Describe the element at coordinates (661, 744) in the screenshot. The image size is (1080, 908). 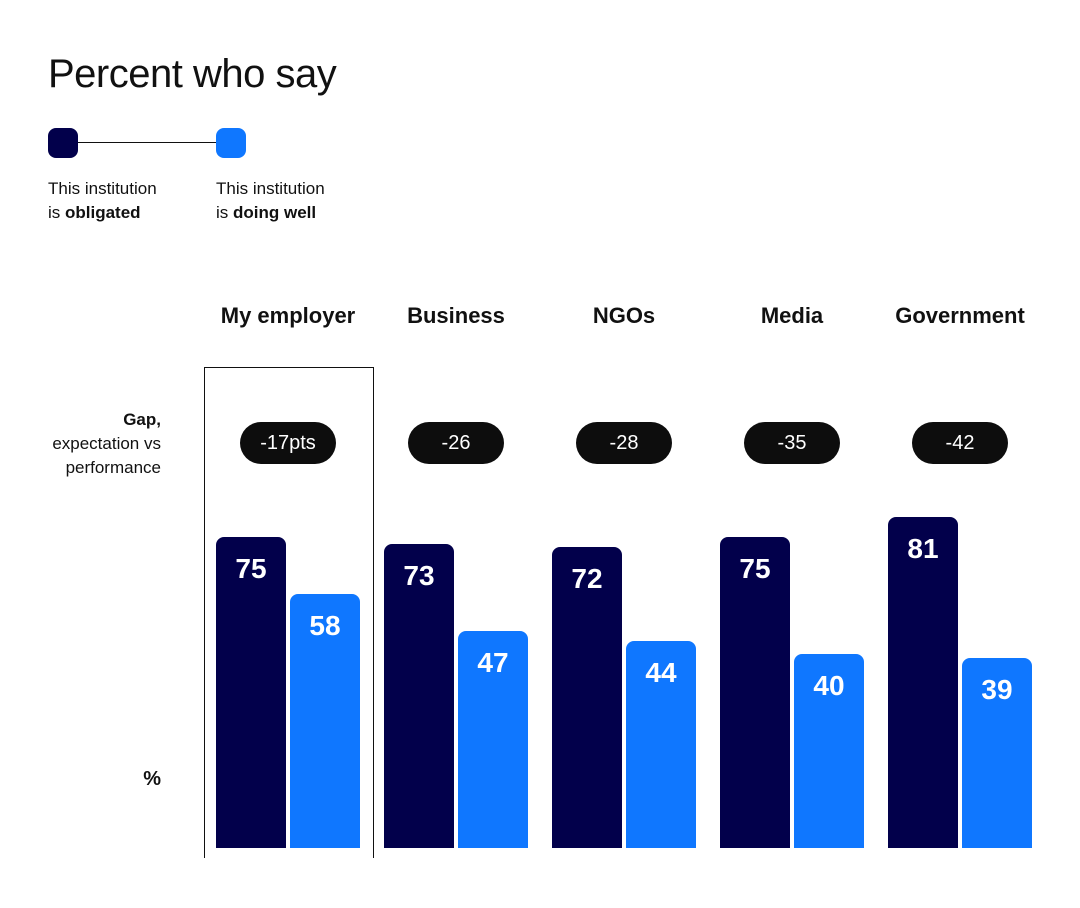
I see `bar-doing-well: 44` at that location.